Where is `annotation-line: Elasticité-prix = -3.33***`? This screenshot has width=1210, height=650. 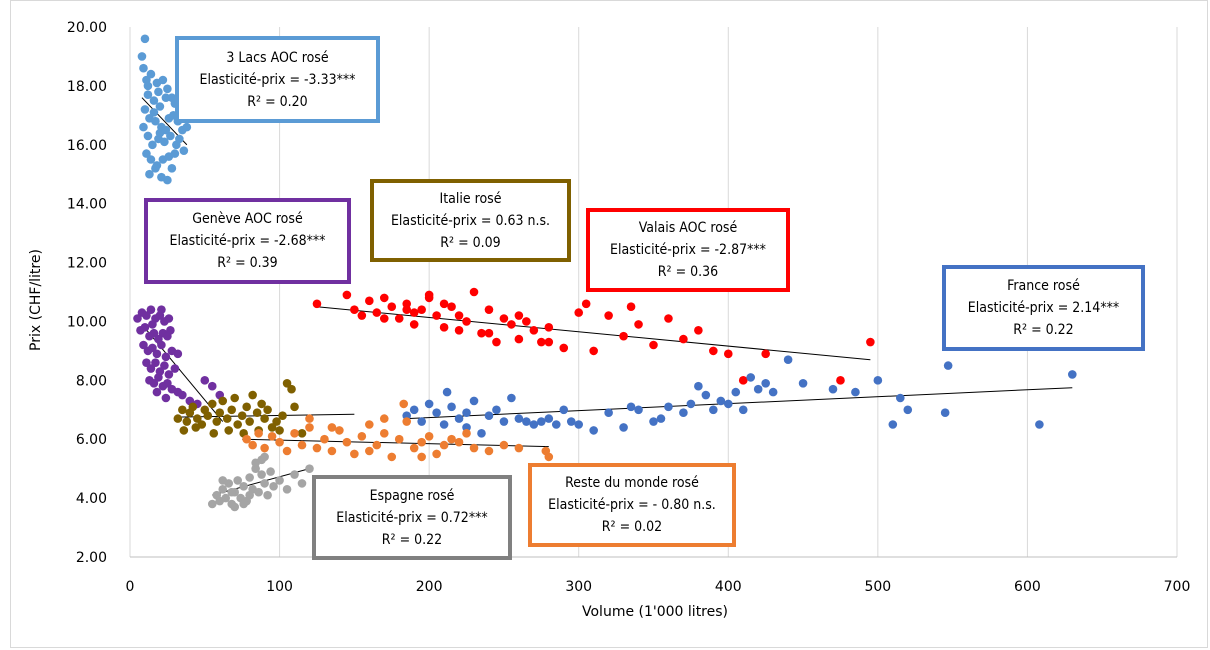
annotation-line: Elasticité-prix = -3.33*** is located at coordinates (277, 79).